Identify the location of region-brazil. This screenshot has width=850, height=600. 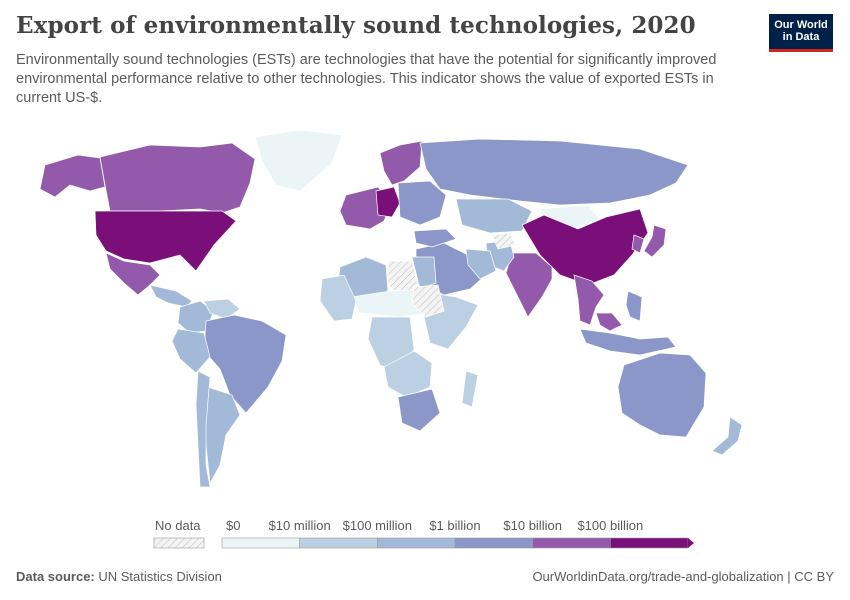
(245, 364).